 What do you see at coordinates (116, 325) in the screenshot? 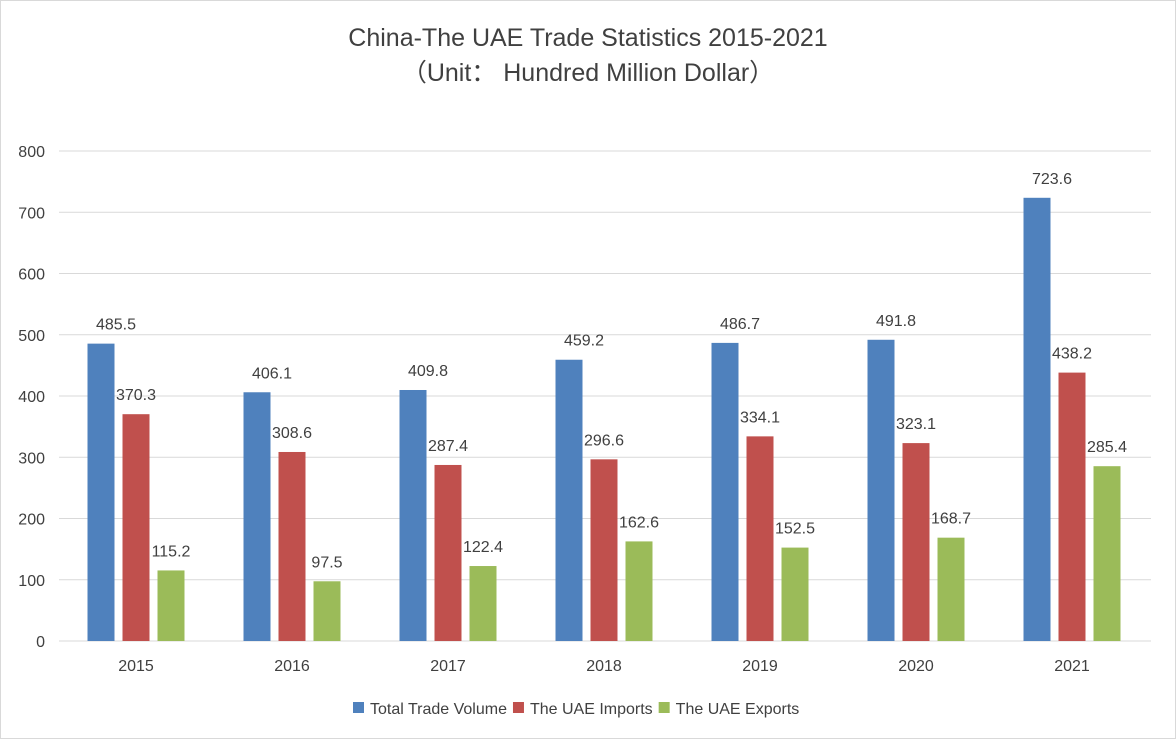
I see `data-label: 485.5` at bounding box center [116, 325].